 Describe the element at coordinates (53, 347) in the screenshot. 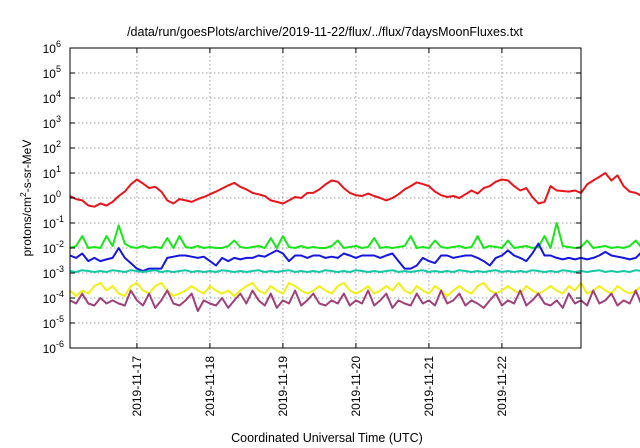

I see `y-tick-label: 10⁻⁶` at that location.